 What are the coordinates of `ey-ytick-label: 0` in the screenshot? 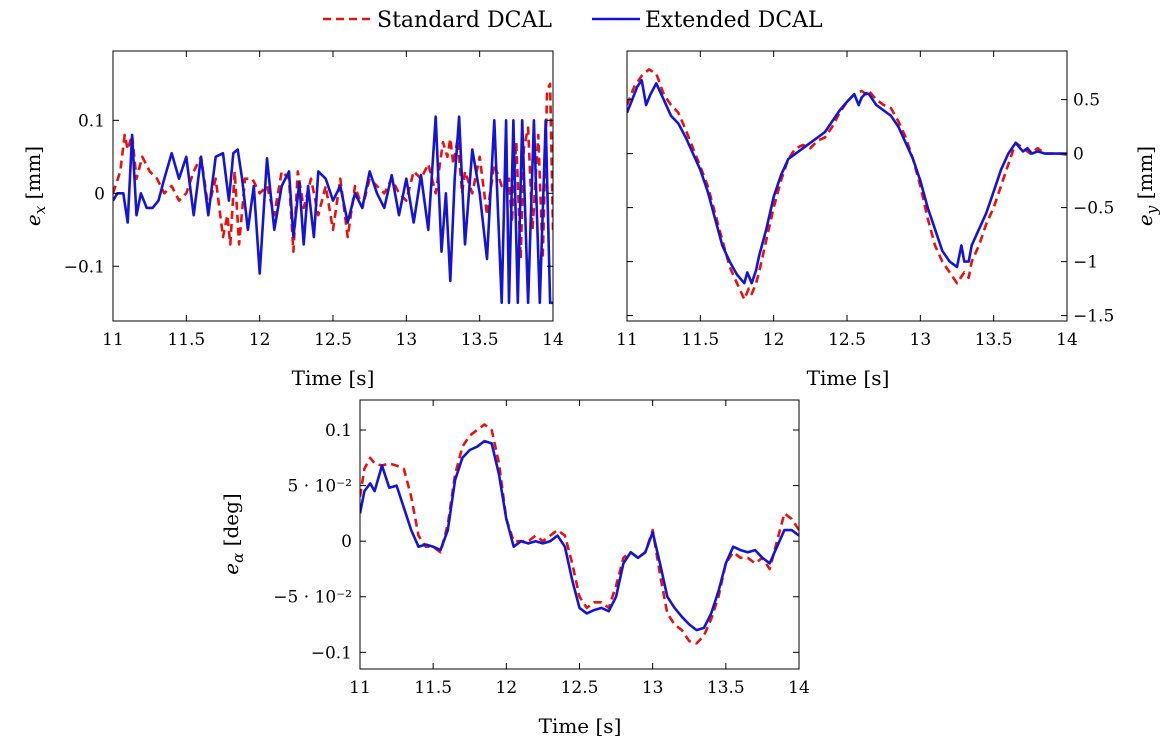 It's located at (1078, 155).